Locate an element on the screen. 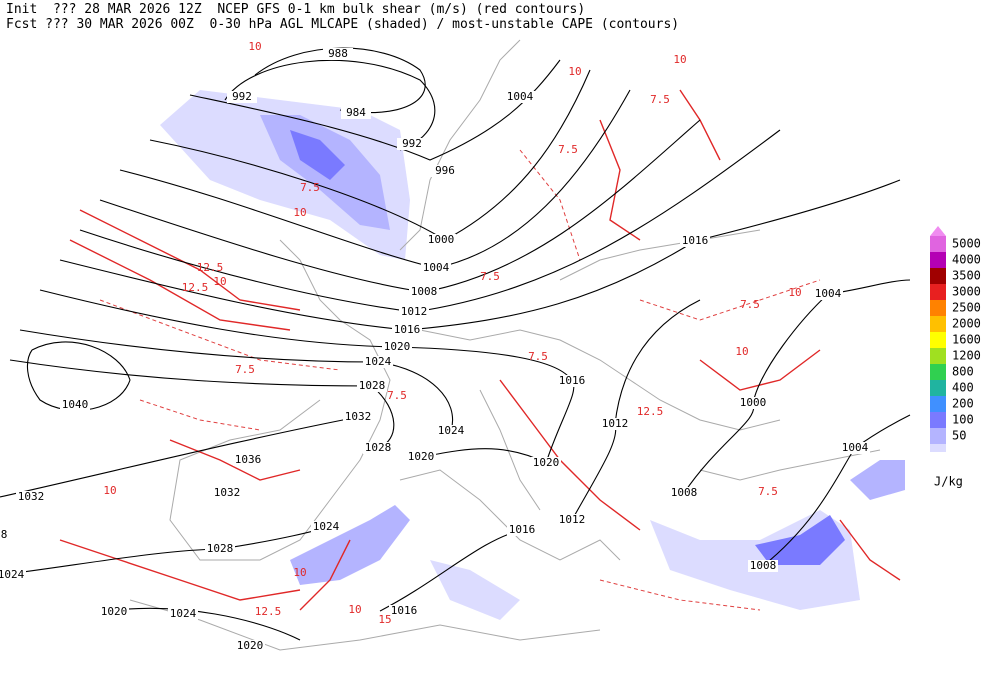 The width and height of the screenshot is (1000, 680). colorbar-label: 200 is located at coordinates (963, 404).